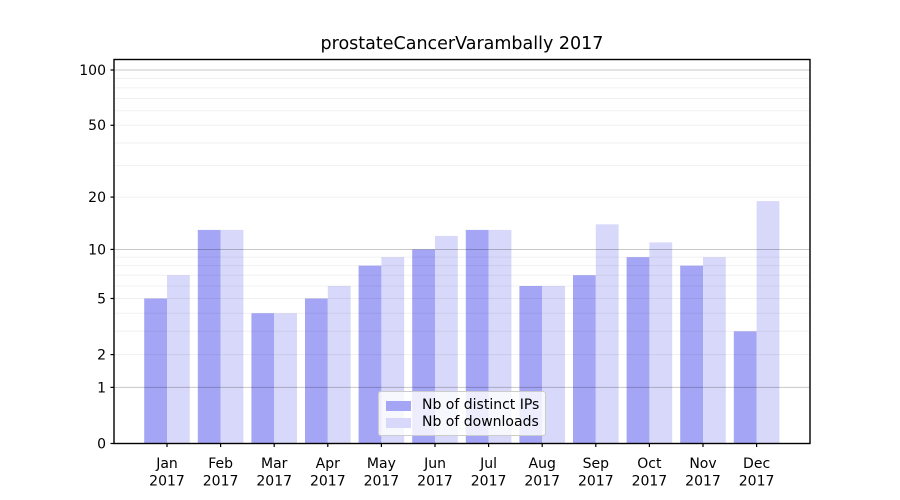 The image size is (900, 500). What do you see at coordinates (178, 359) in the screenshot?
I see `bar-downloads-jan` at bounding box center [178, 359].